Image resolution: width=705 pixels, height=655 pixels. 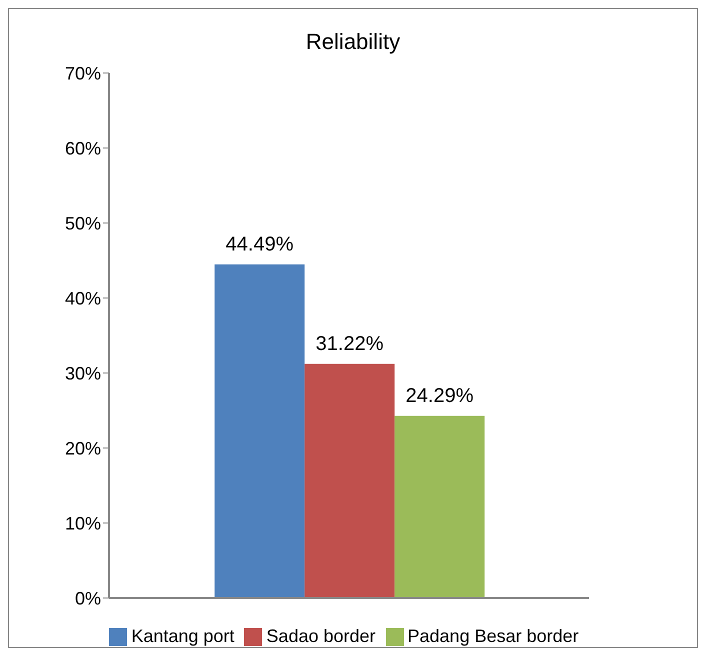 What do you see at coordinates (82, 223) in the screenshot?
I see `y-tick-label: 50%` at bounding box center [82, 223].